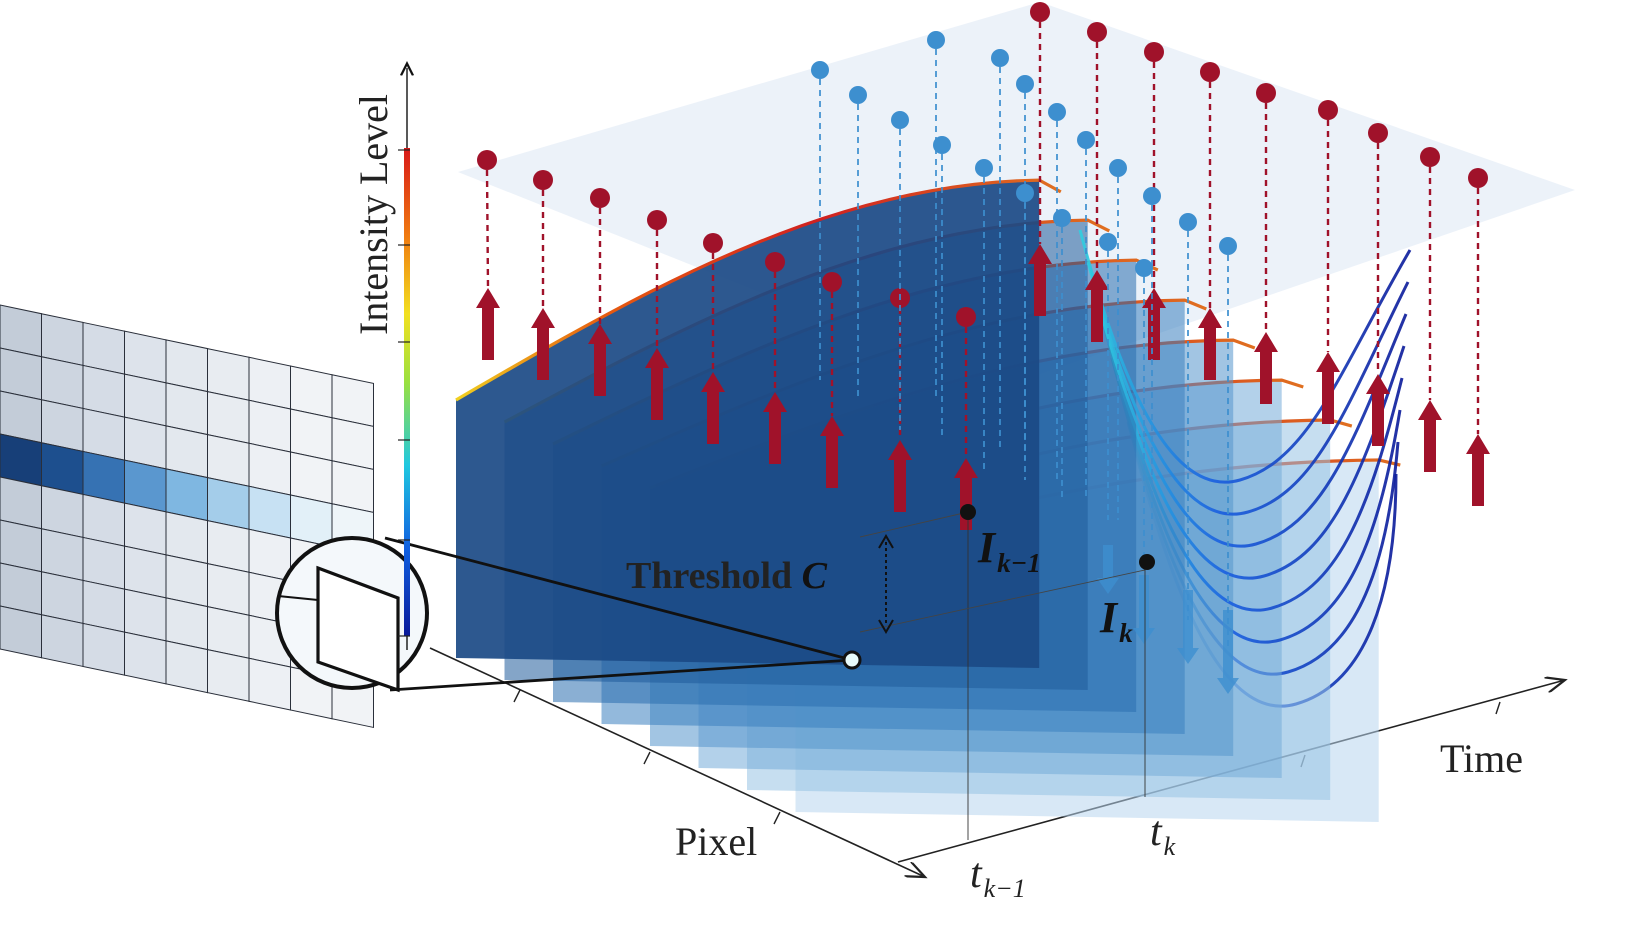  Describe the element at coordinates (987, 547) in the screenshot. I see `label-ik-1-base: I` at that location.